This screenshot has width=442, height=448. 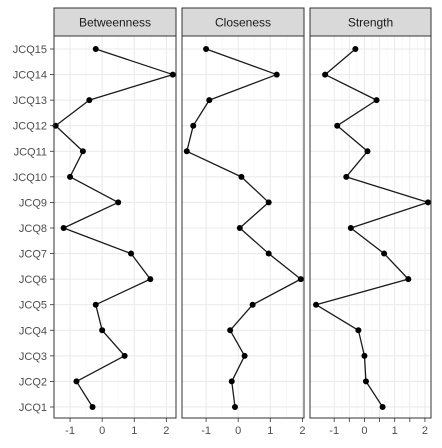 I want to click on x-tick-label-strength: -1, so click(x=334, y=431).